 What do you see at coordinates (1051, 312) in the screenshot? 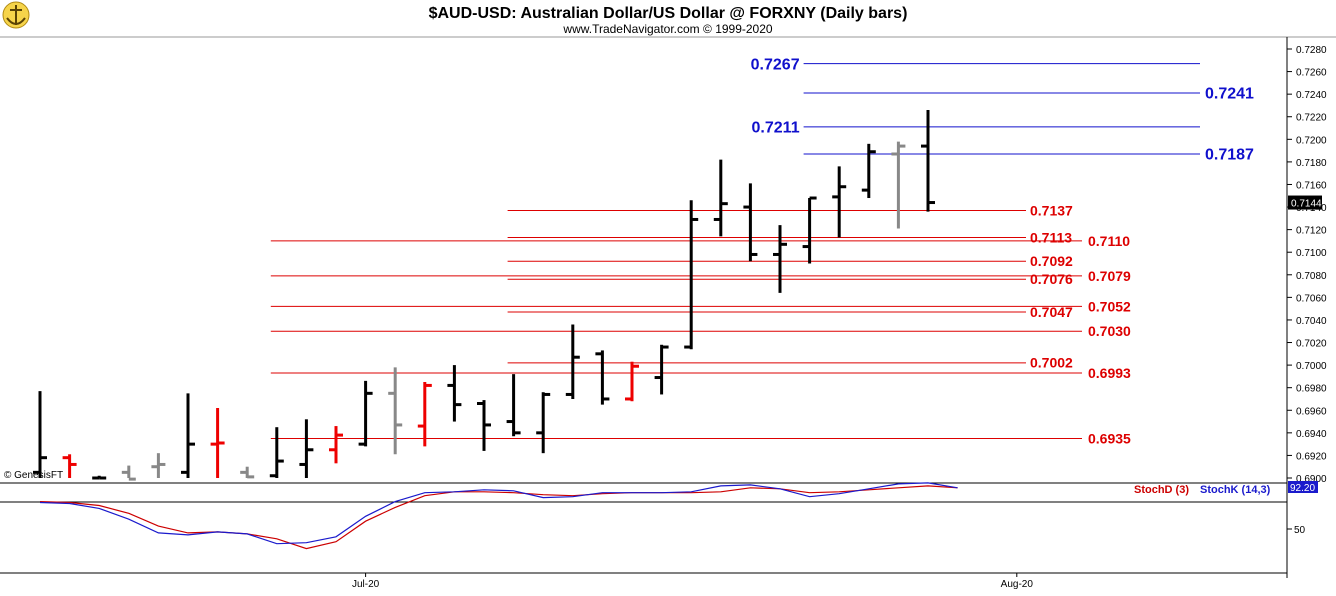
I see `level-label: 0.7047` at bounding box center [1051, 312].